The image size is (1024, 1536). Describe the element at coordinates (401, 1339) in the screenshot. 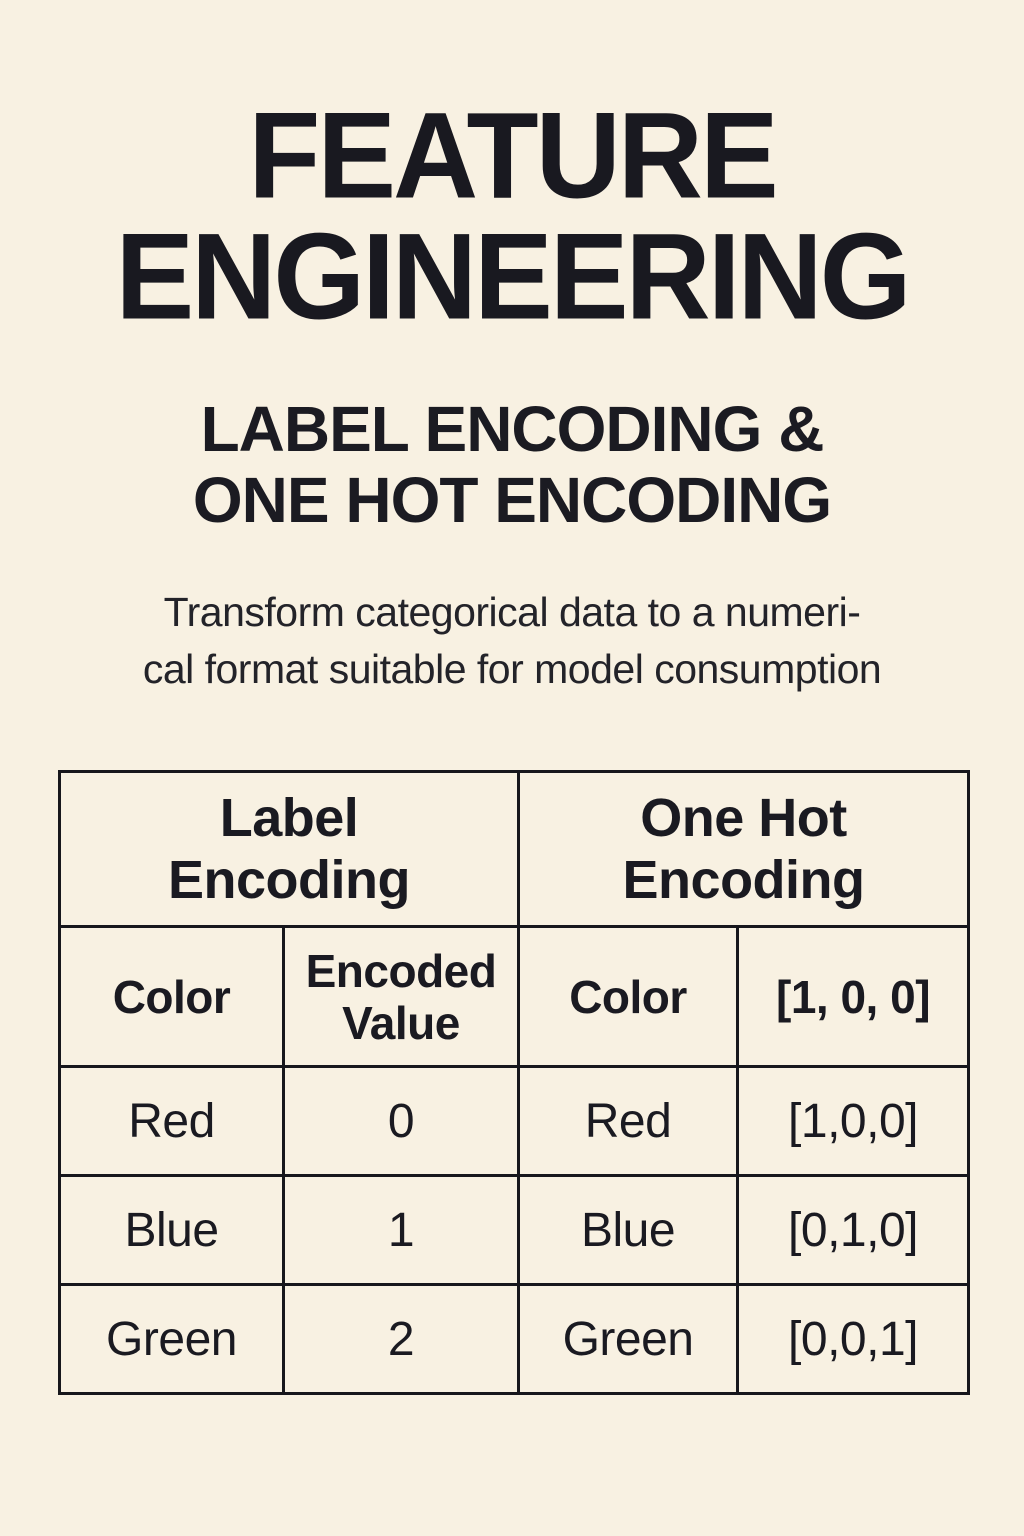

I see `cell-encoded-value: 2` at that location.